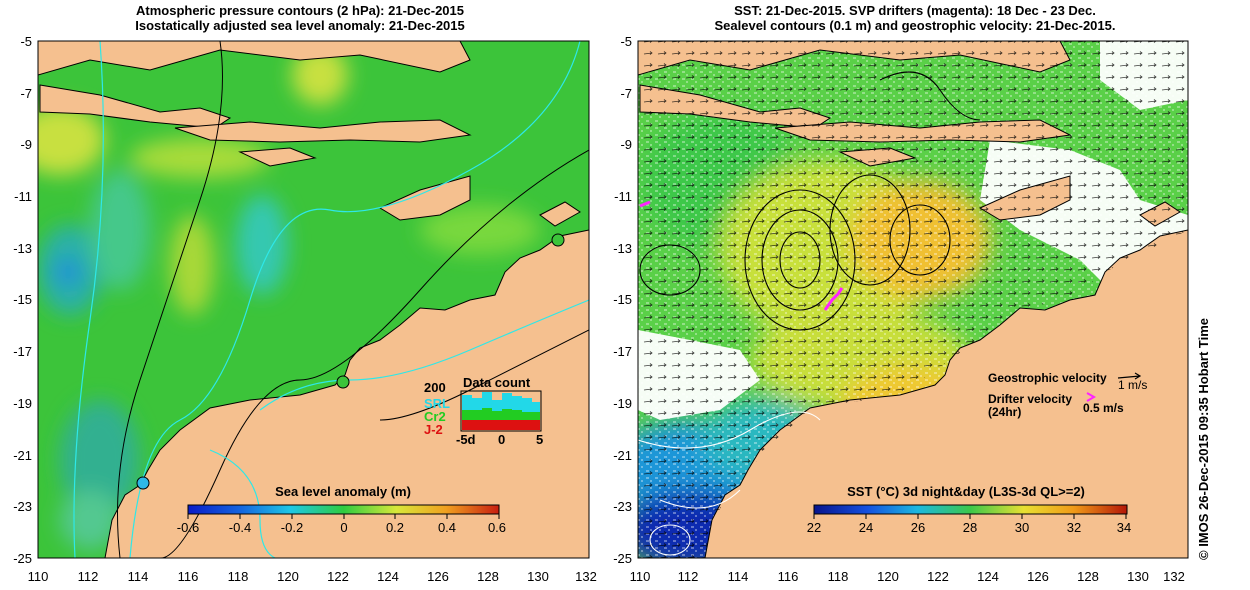 This screenshot has height=590, width=1250. What do you see at coordinates (22, 558) in the screenshot?
I see `left-ytick: -25` at bounding box center [22, 558].